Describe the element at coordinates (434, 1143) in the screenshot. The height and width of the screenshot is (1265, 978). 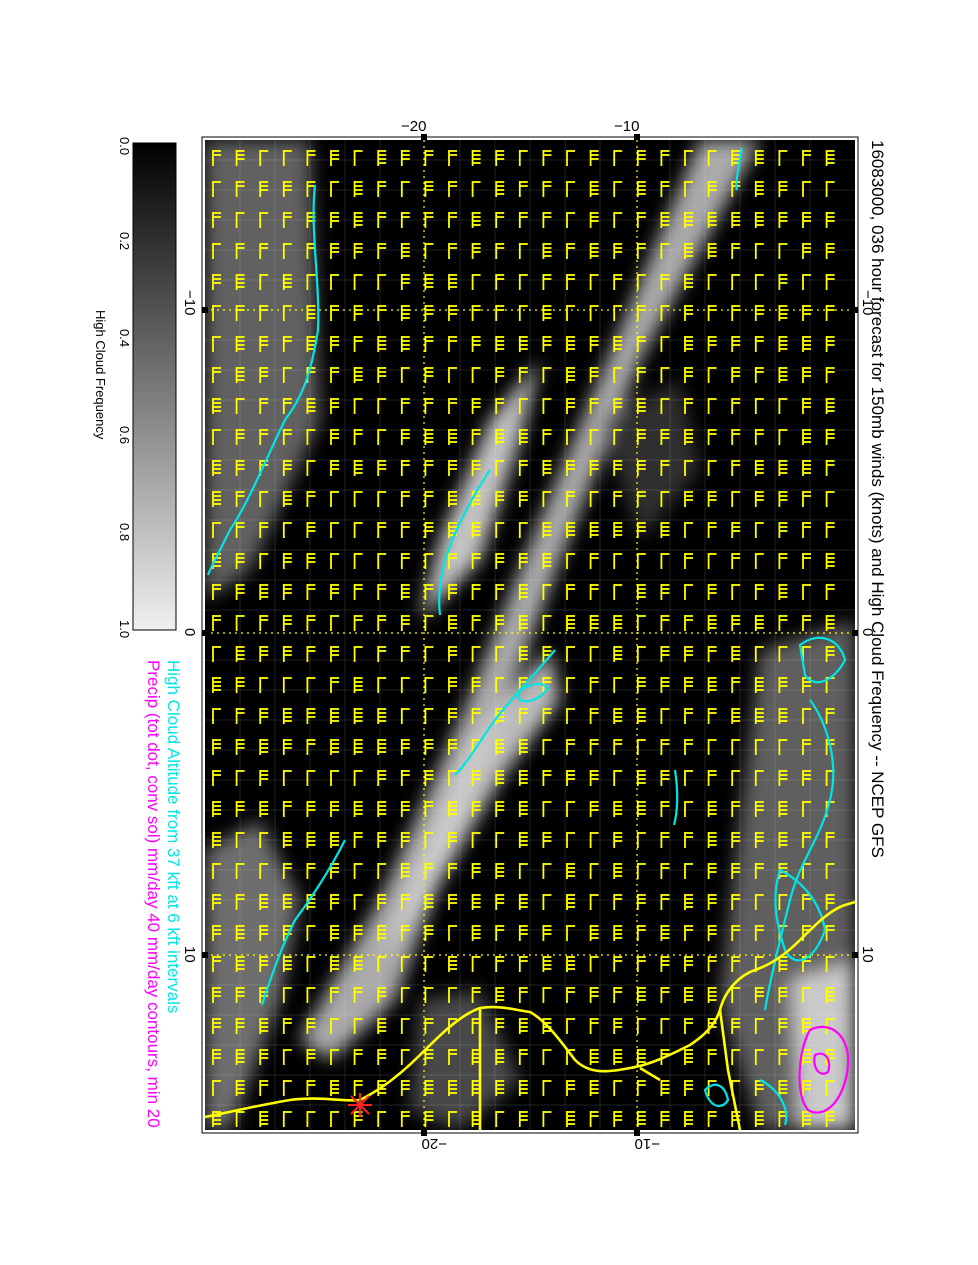
I see `bottom-axis-tick: −20` at that location.